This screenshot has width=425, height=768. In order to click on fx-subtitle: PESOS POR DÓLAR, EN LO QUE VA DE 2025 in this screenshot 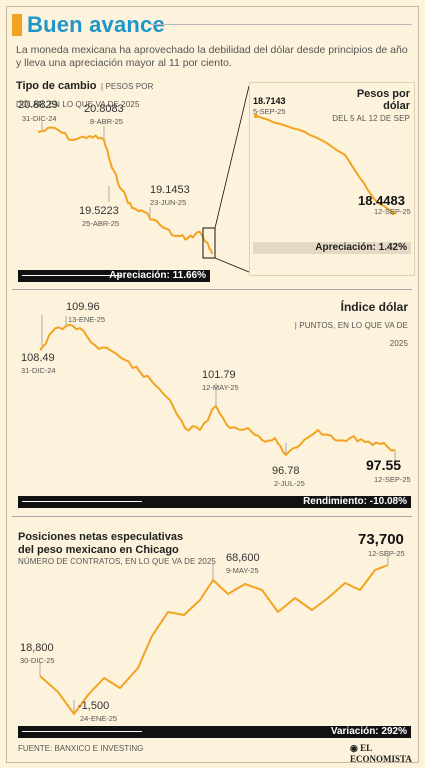, I will do `click(85, 95)`.